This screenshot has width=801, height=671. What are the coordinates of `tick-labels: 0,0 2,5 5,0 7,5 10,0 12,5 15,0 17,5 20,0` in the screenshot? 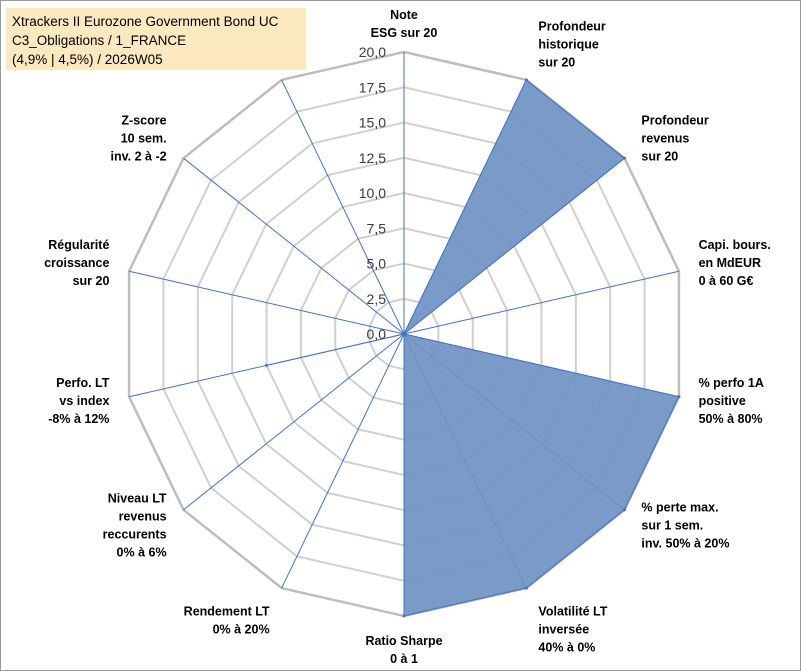 It's located at (372, 193).